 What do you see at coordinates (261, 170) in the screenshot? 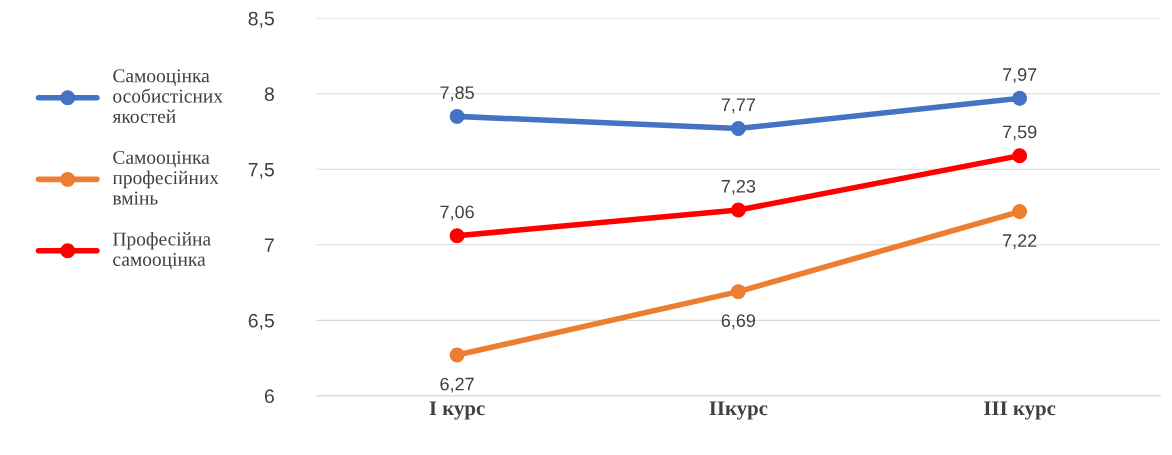
I see `y-tick-label: 7,5` at bounding box center [261, 170].